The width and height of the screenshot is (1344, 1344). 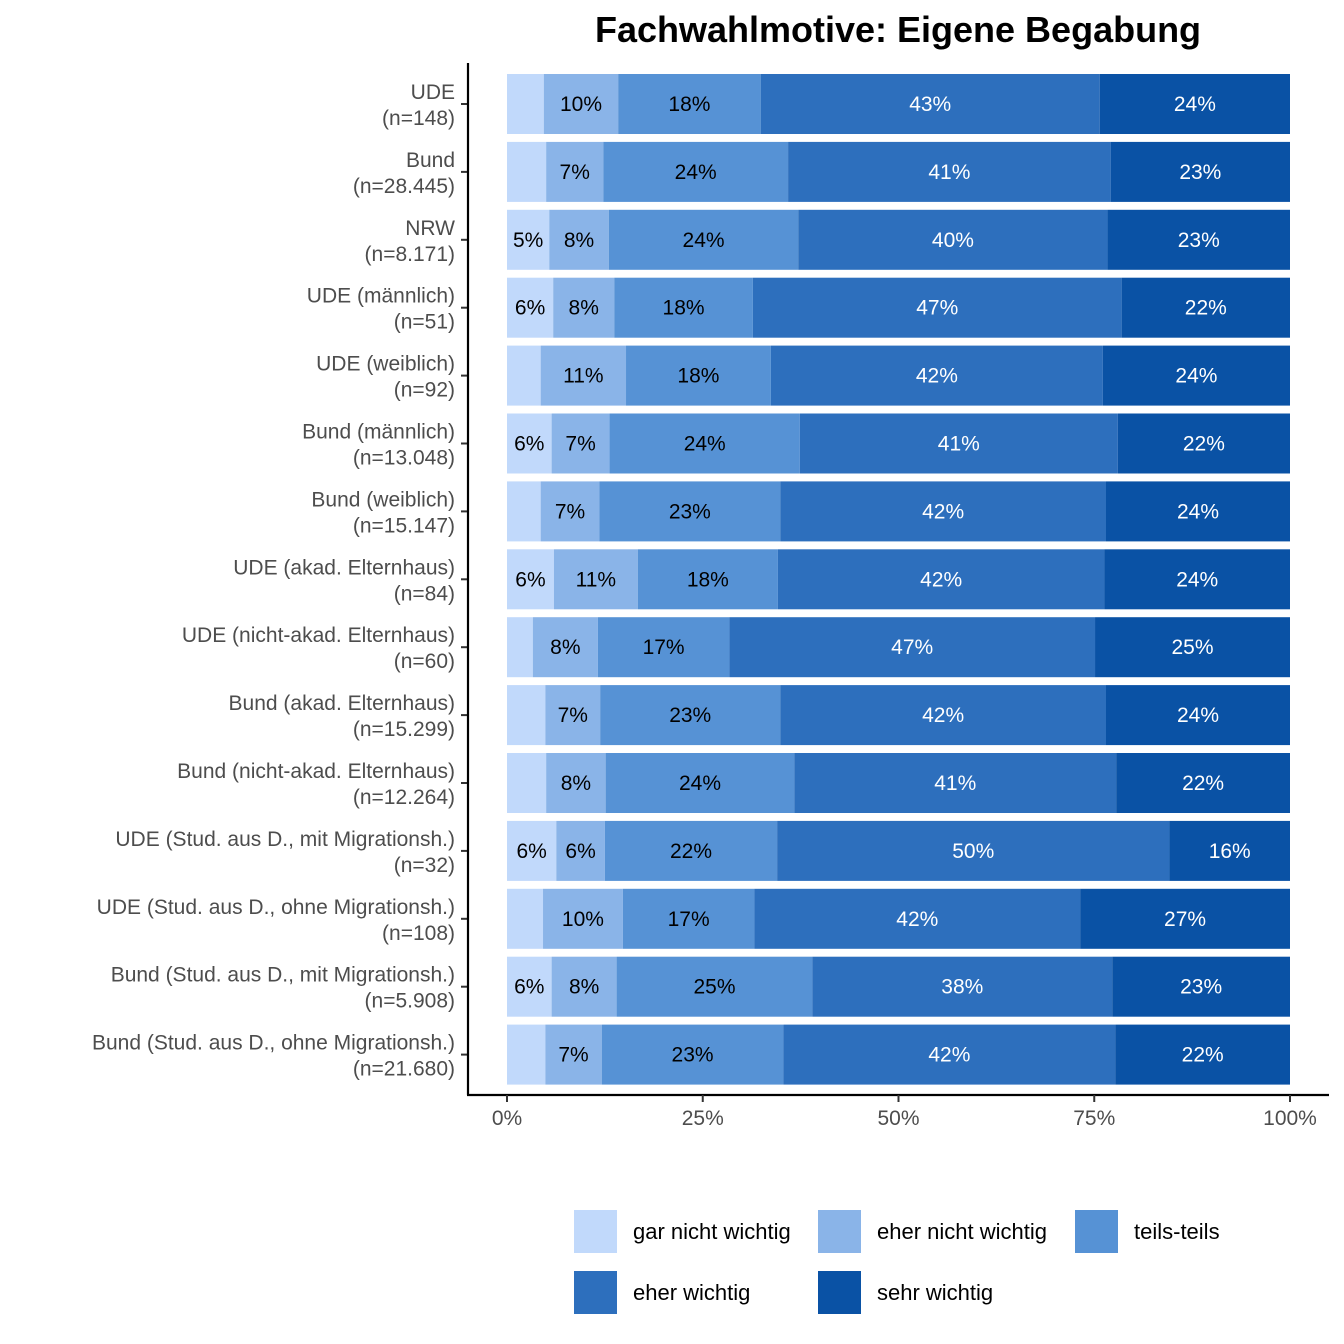 I want to click on bar-value-label: 5%, so click(x=528, y=240).